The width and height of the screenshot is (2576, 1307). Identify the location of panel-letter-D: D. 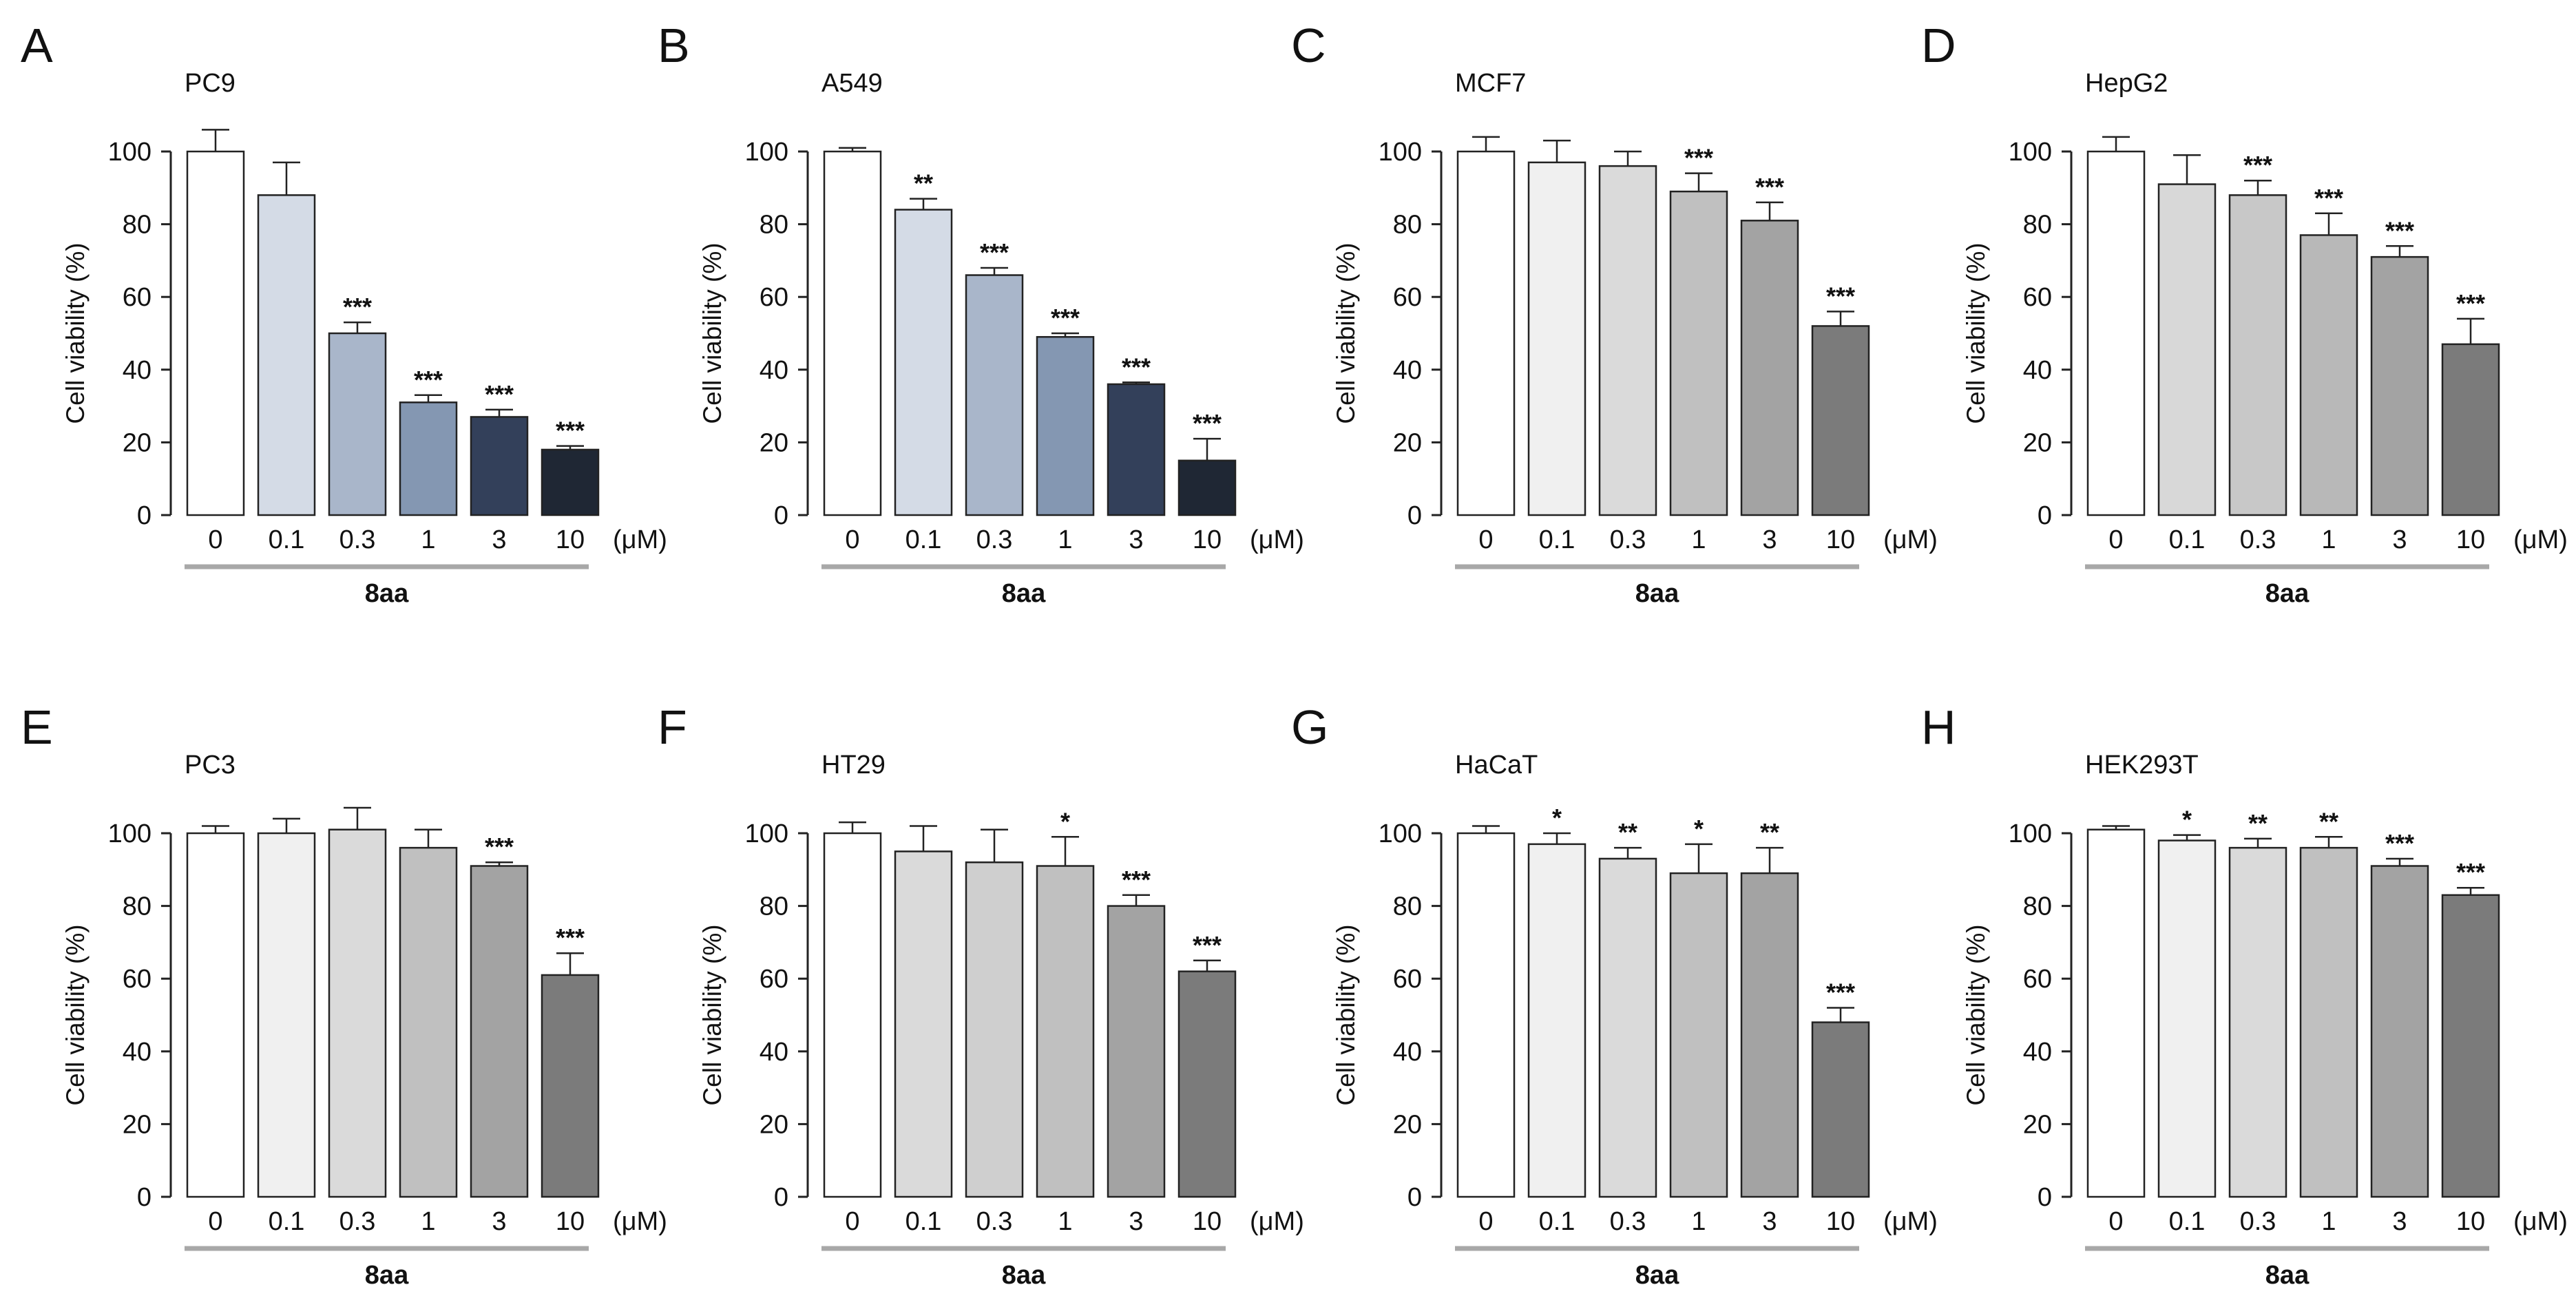
(1938, 45).